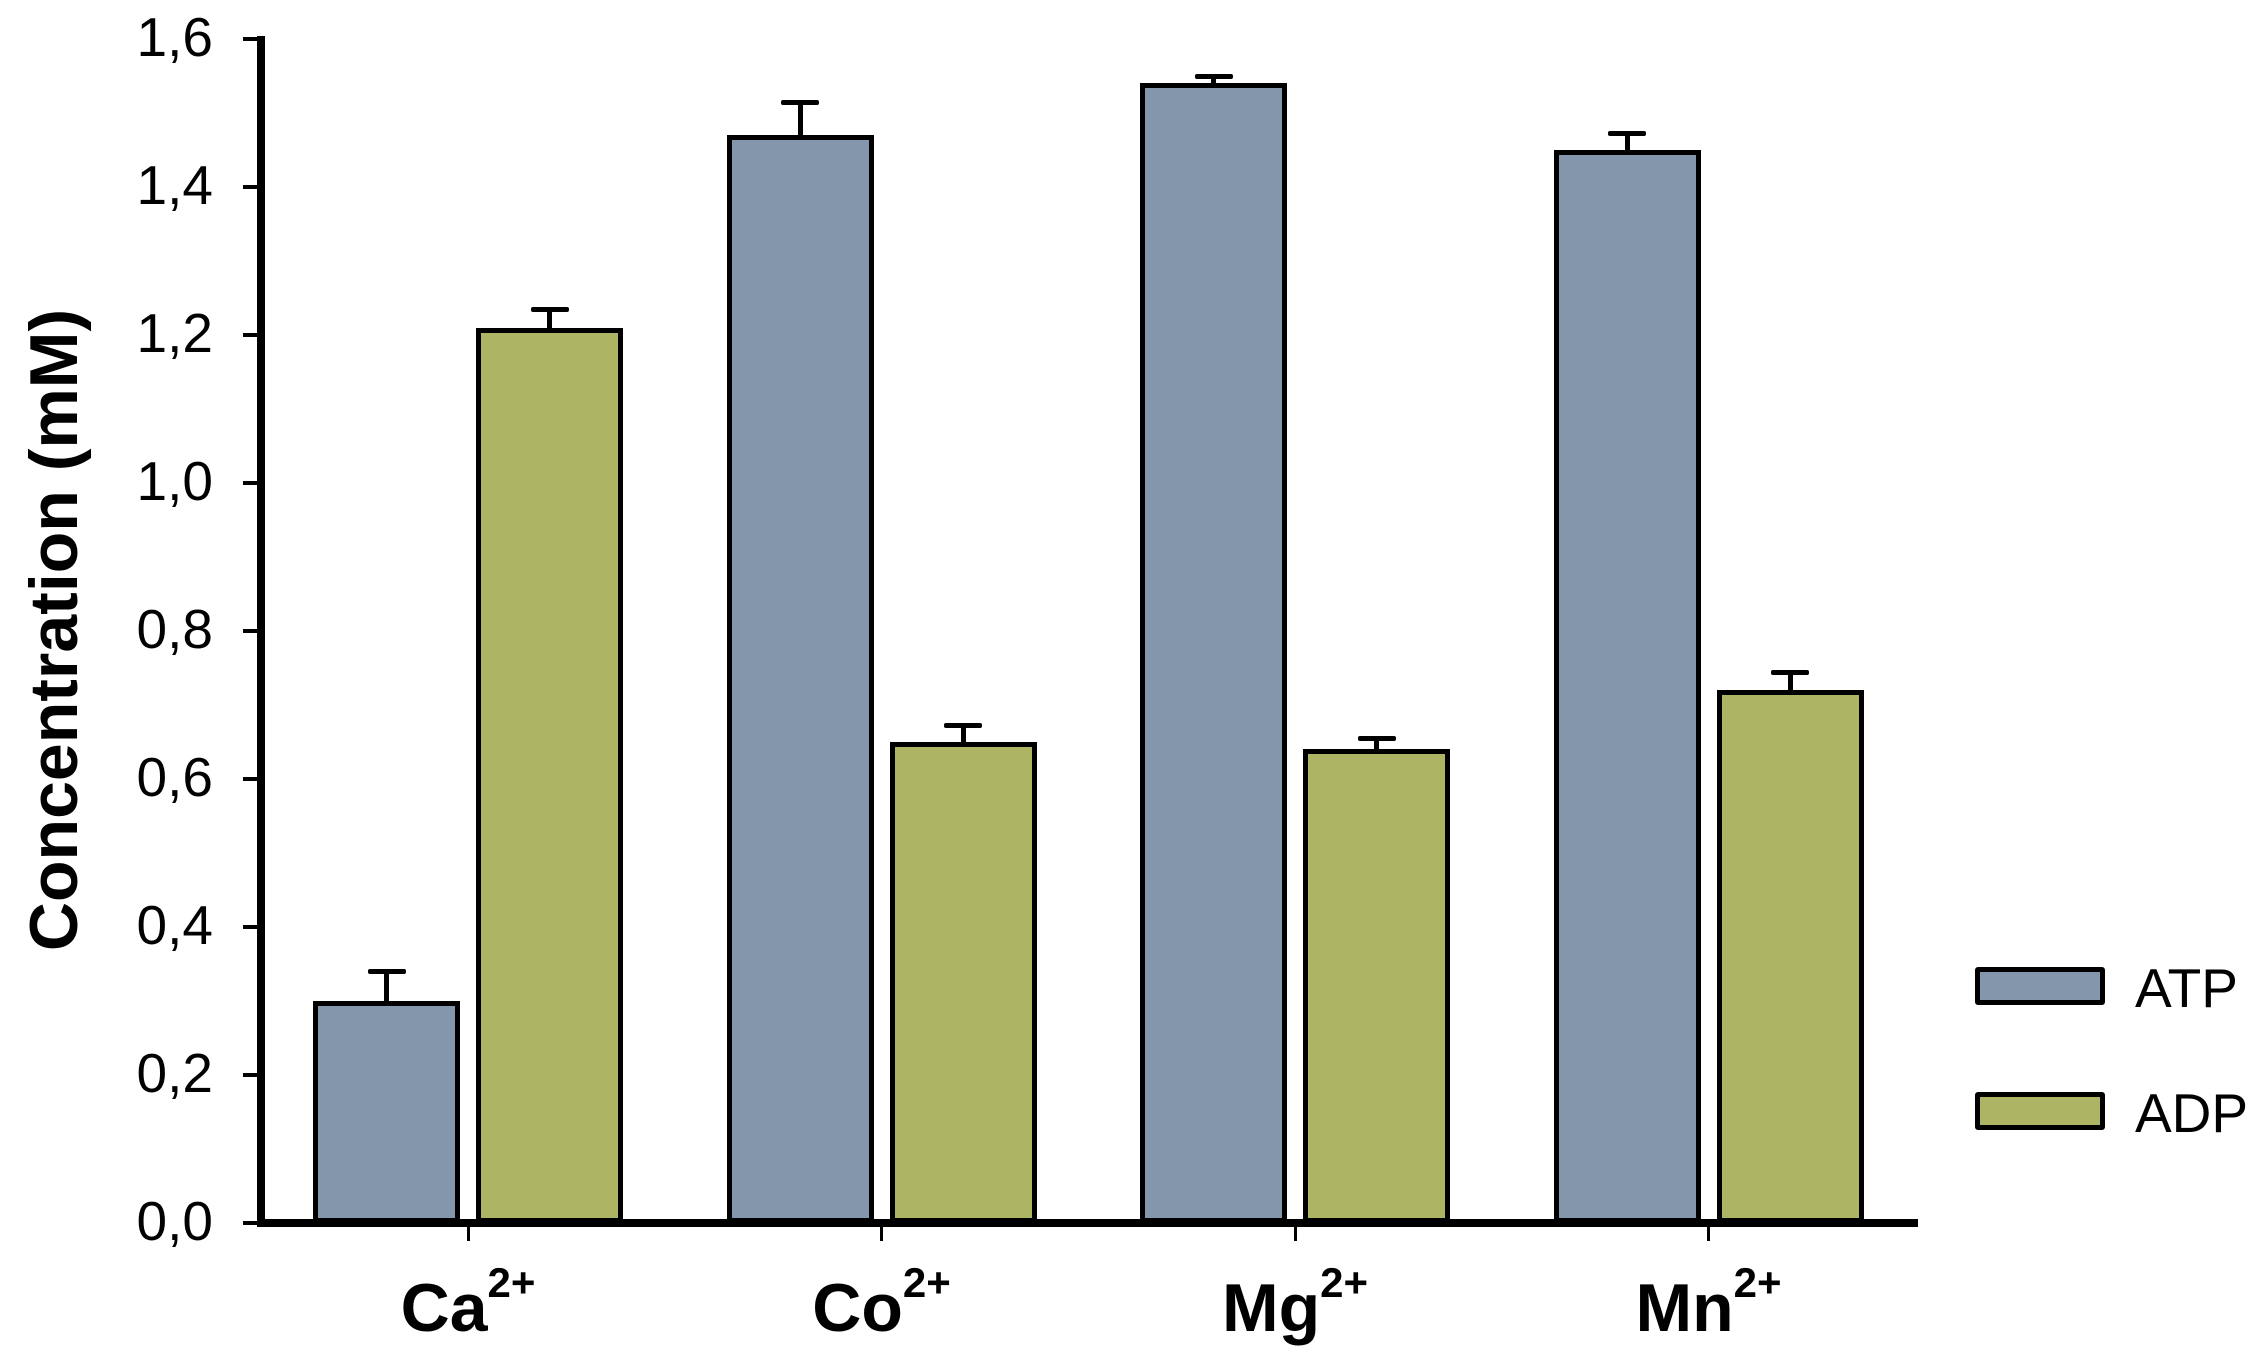  What do you see at coordinates (881, 1303) in the screenshot?
I see `x-tick-label: Co2+` at bounding box center [881, 1303].